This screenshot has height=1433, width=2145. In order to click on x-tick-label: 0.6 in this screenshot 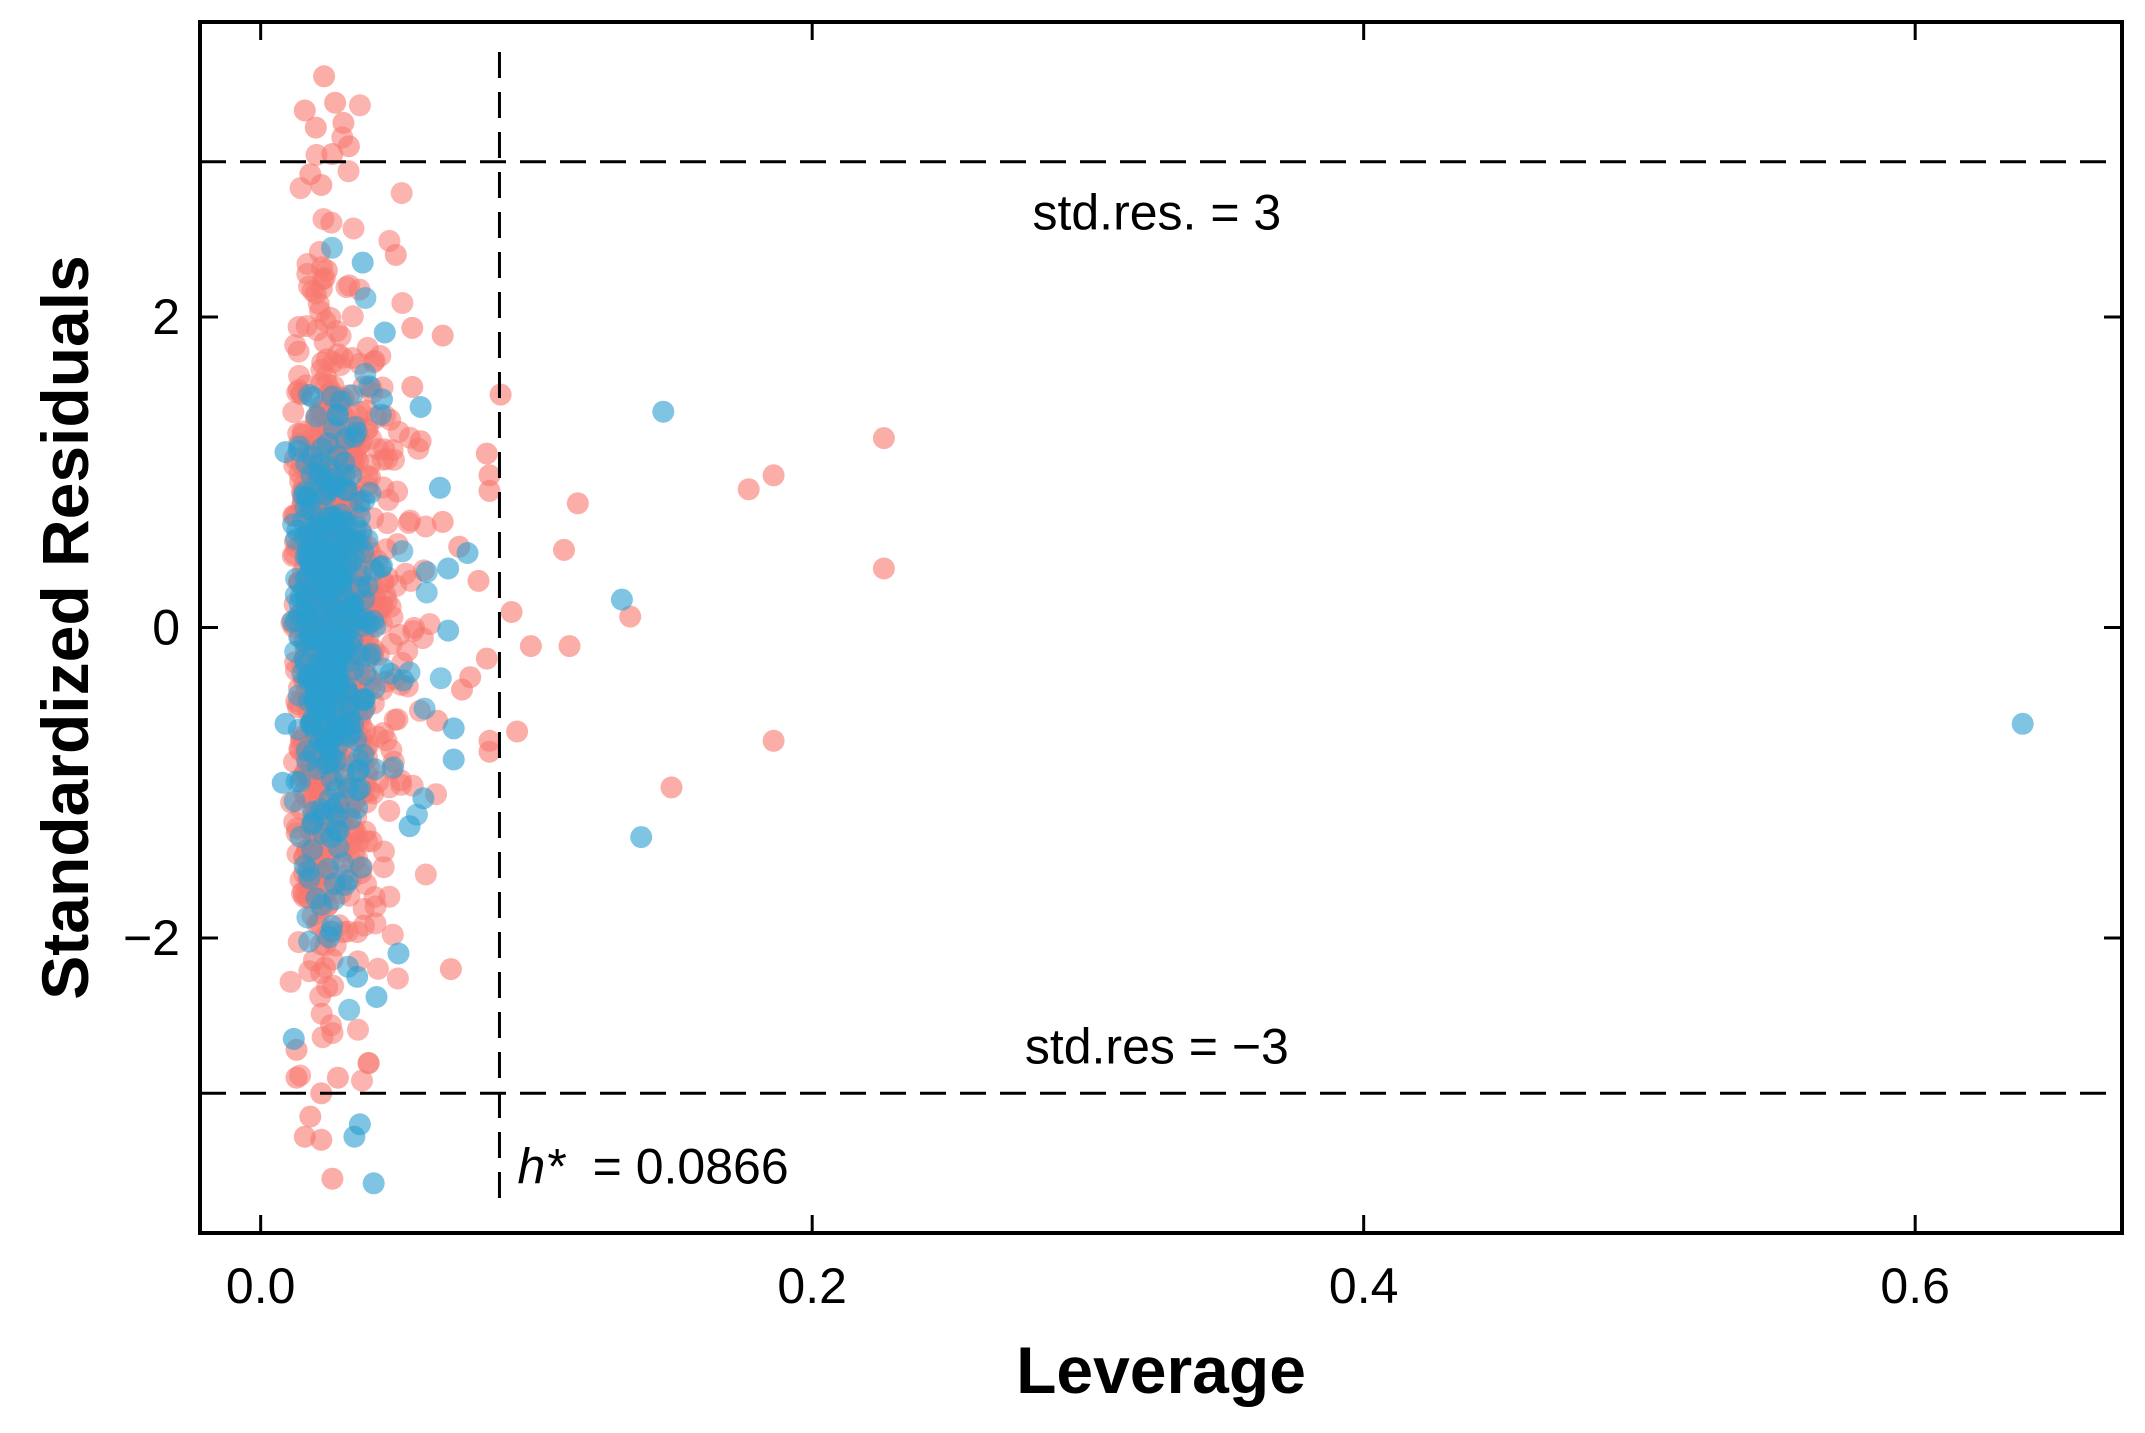, I will do `click(1915, 1286)`.